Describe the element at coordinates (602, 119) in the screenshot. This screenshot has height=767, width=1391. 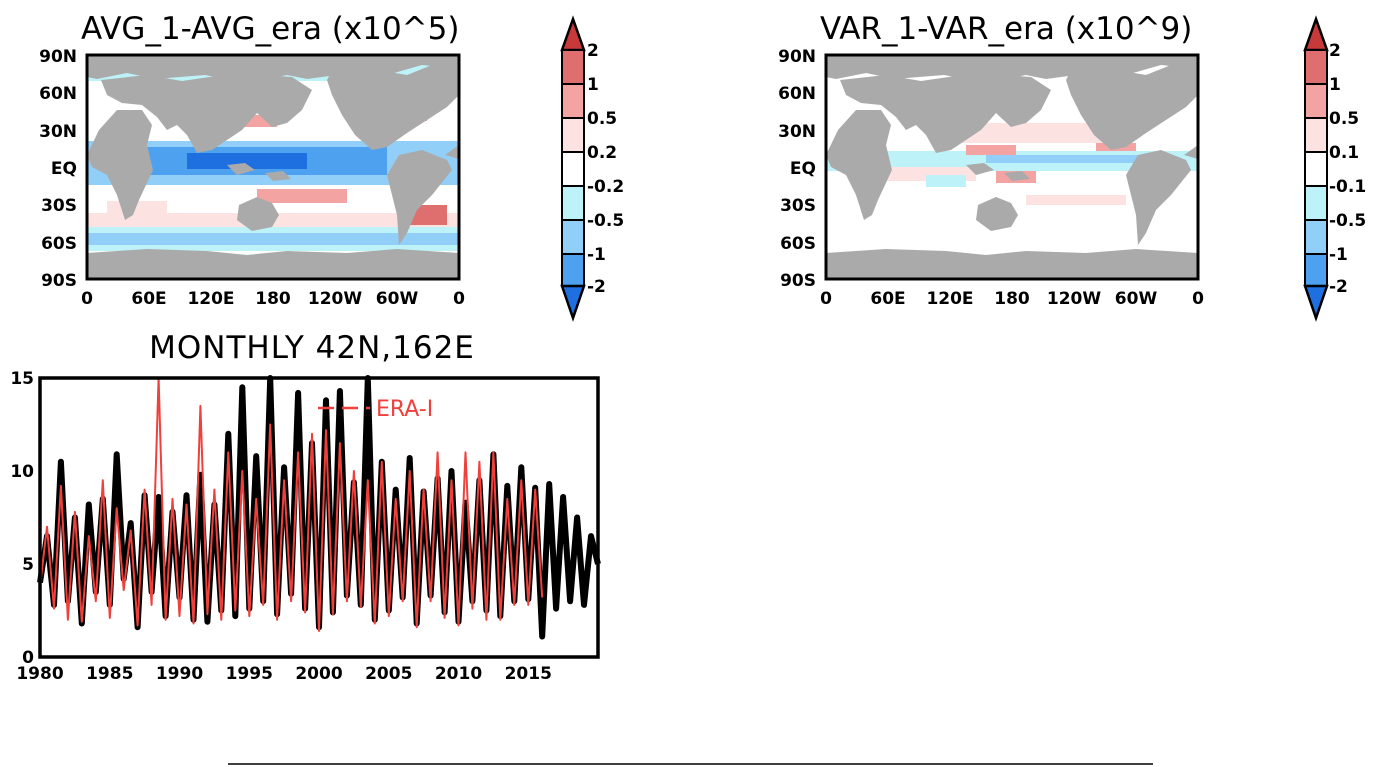
I see `colorbar1-label: 0.5` at that location.